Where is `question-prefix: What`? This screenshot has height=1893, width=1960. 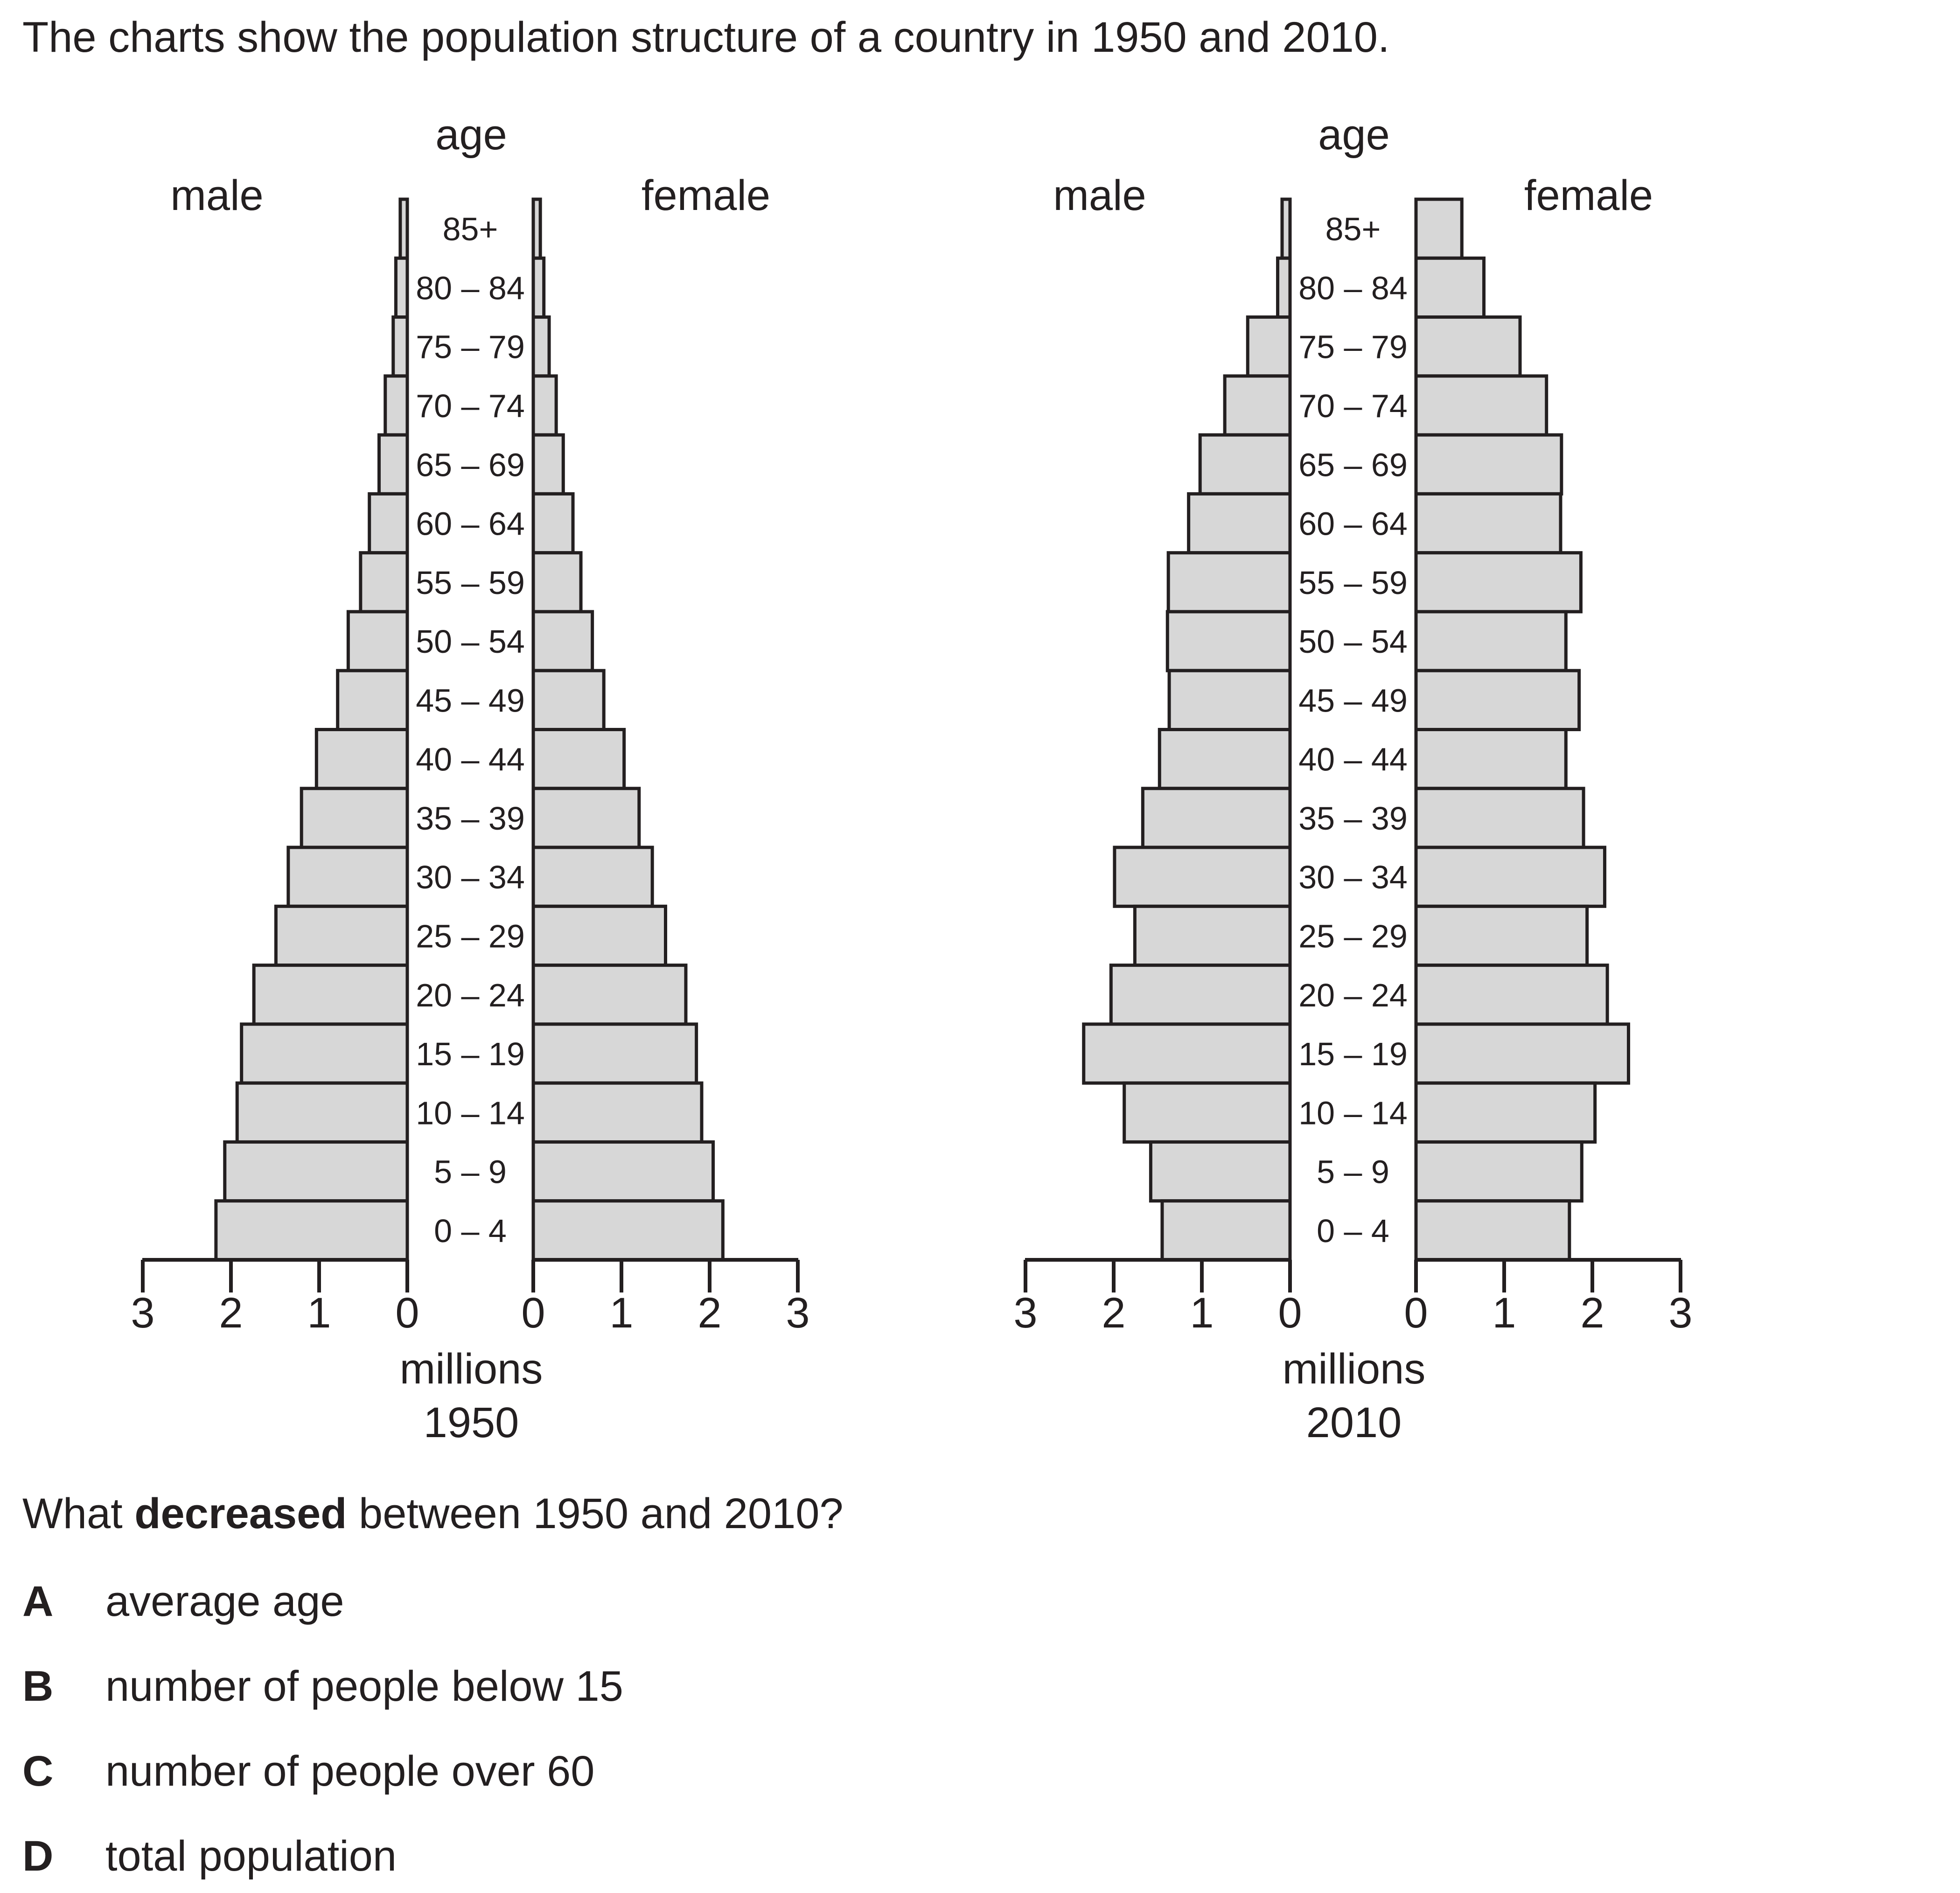 question-prefix: What is located at coordinates (78, 1513).